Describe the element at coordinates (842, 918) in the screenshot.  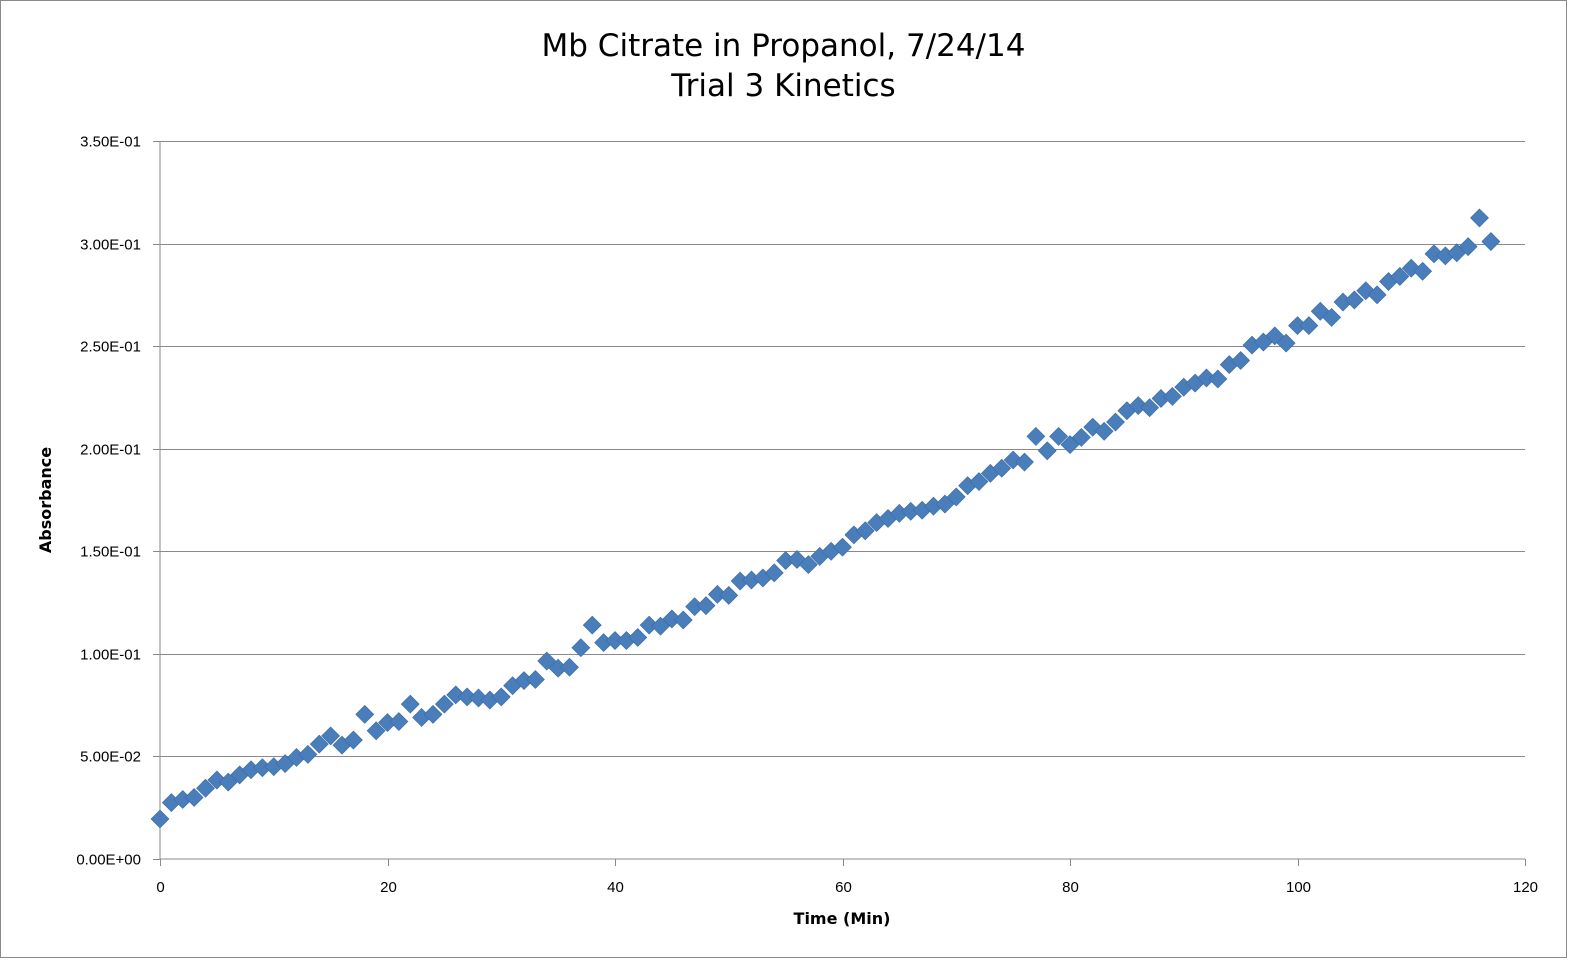
I see `x-axis-label: Time (Min)` at that location.